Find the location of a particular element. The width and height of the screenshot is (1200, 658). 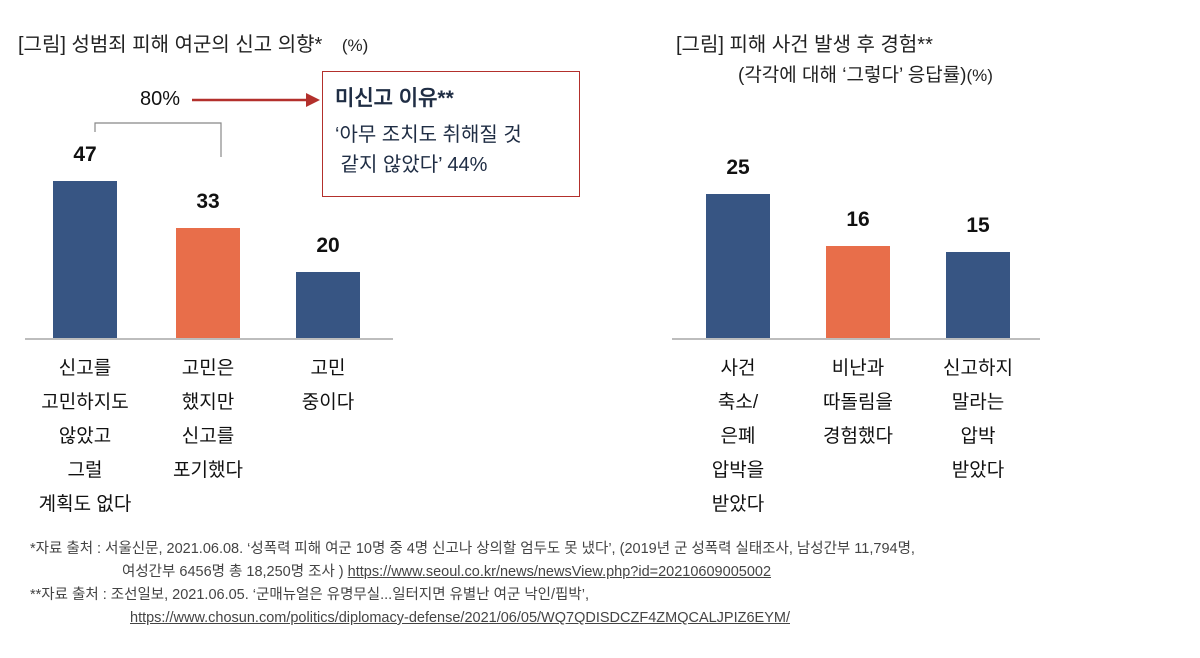

right-baseline is located at coordinates (856, 339).